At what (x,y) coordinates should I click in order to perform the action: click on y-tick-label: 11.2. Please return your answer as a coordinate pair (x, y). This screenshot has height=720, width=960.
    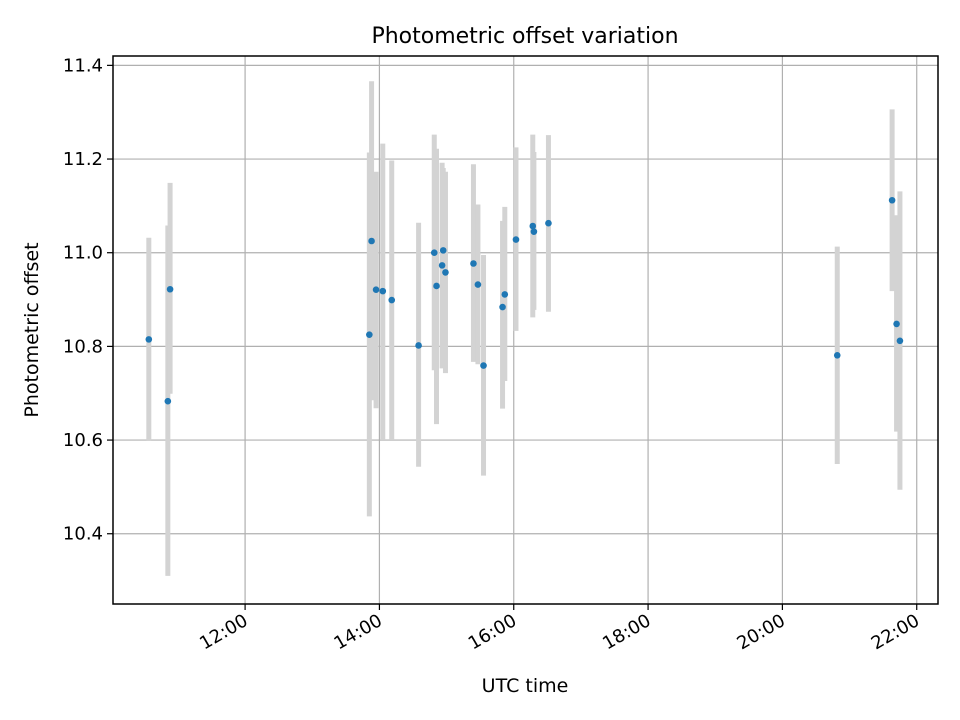
    Looking at the image, I should click on (83, 159).